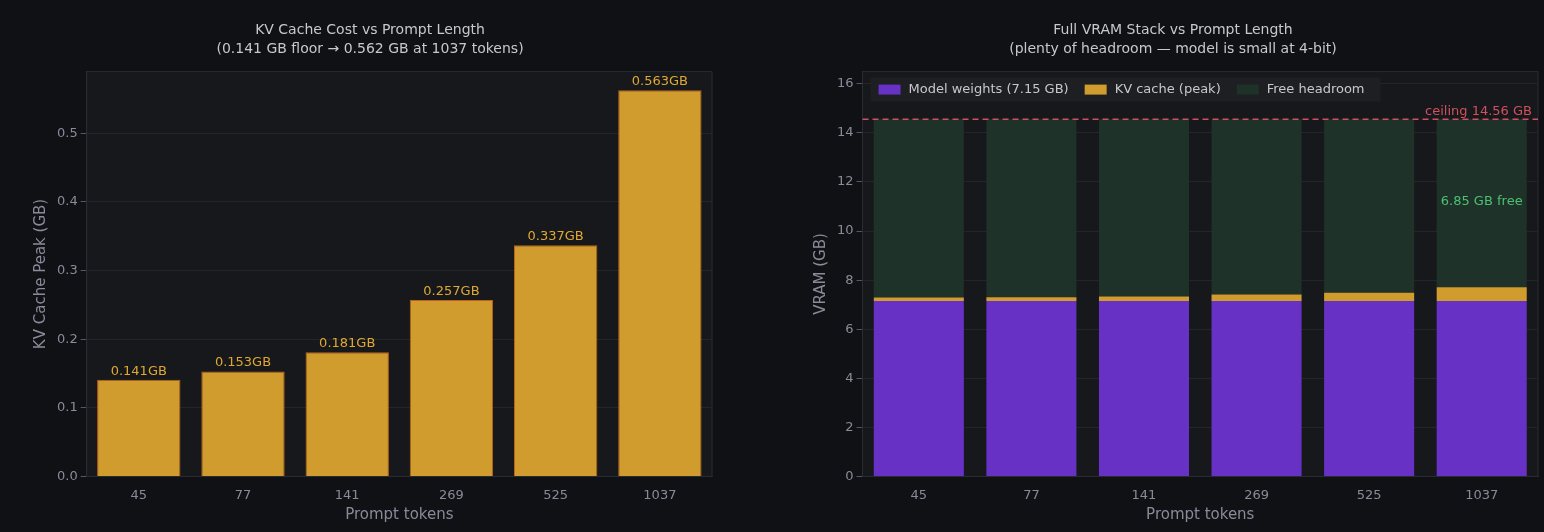 Image resolution: width=1544 pixels, height=532 pixels. What do you see at coordinates (1173, 47) in the screenshot?
I see `chart-subtitle: (plenty of headroom — model is small at 4-bit)` at bounding box center [1173, 47].